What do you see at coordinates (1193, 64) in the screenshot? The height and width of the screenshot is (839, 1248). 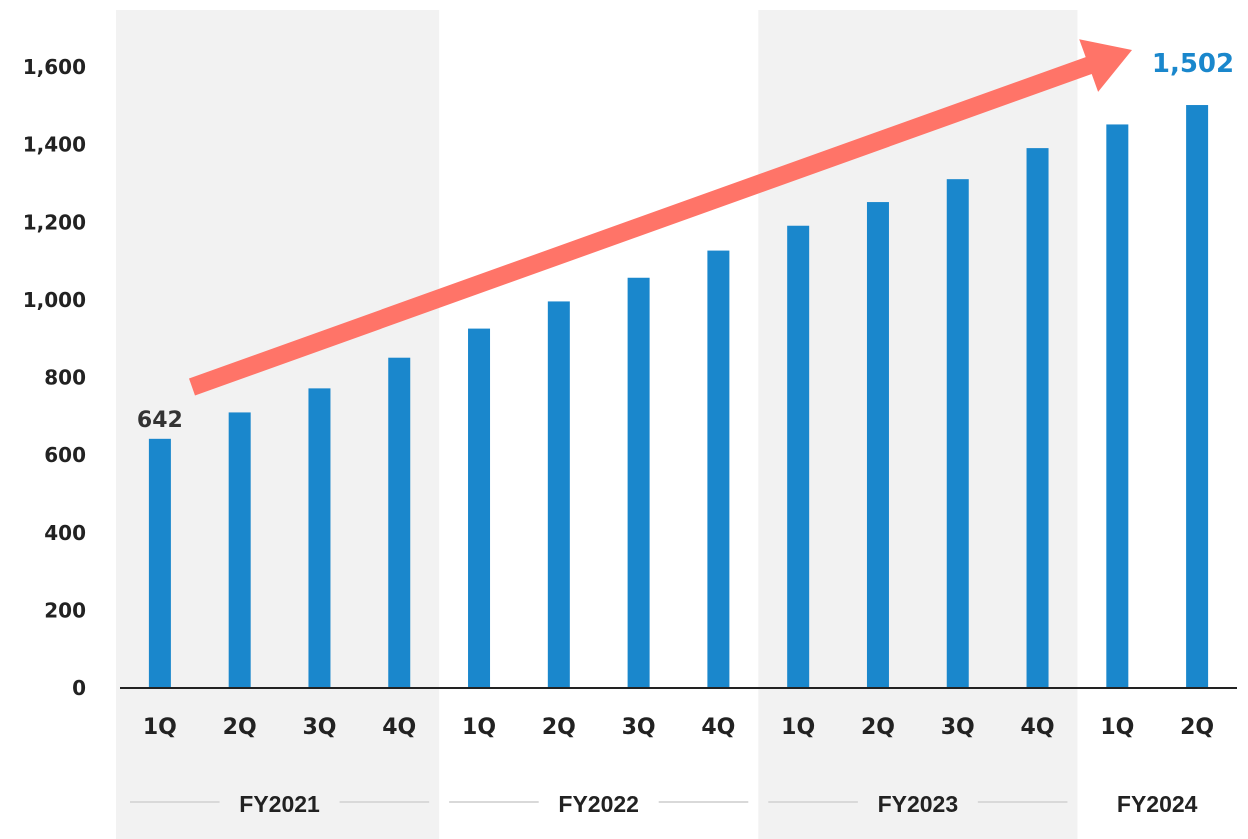 I see `last-value-label: 1,502` at bounding box center [1193, 64].